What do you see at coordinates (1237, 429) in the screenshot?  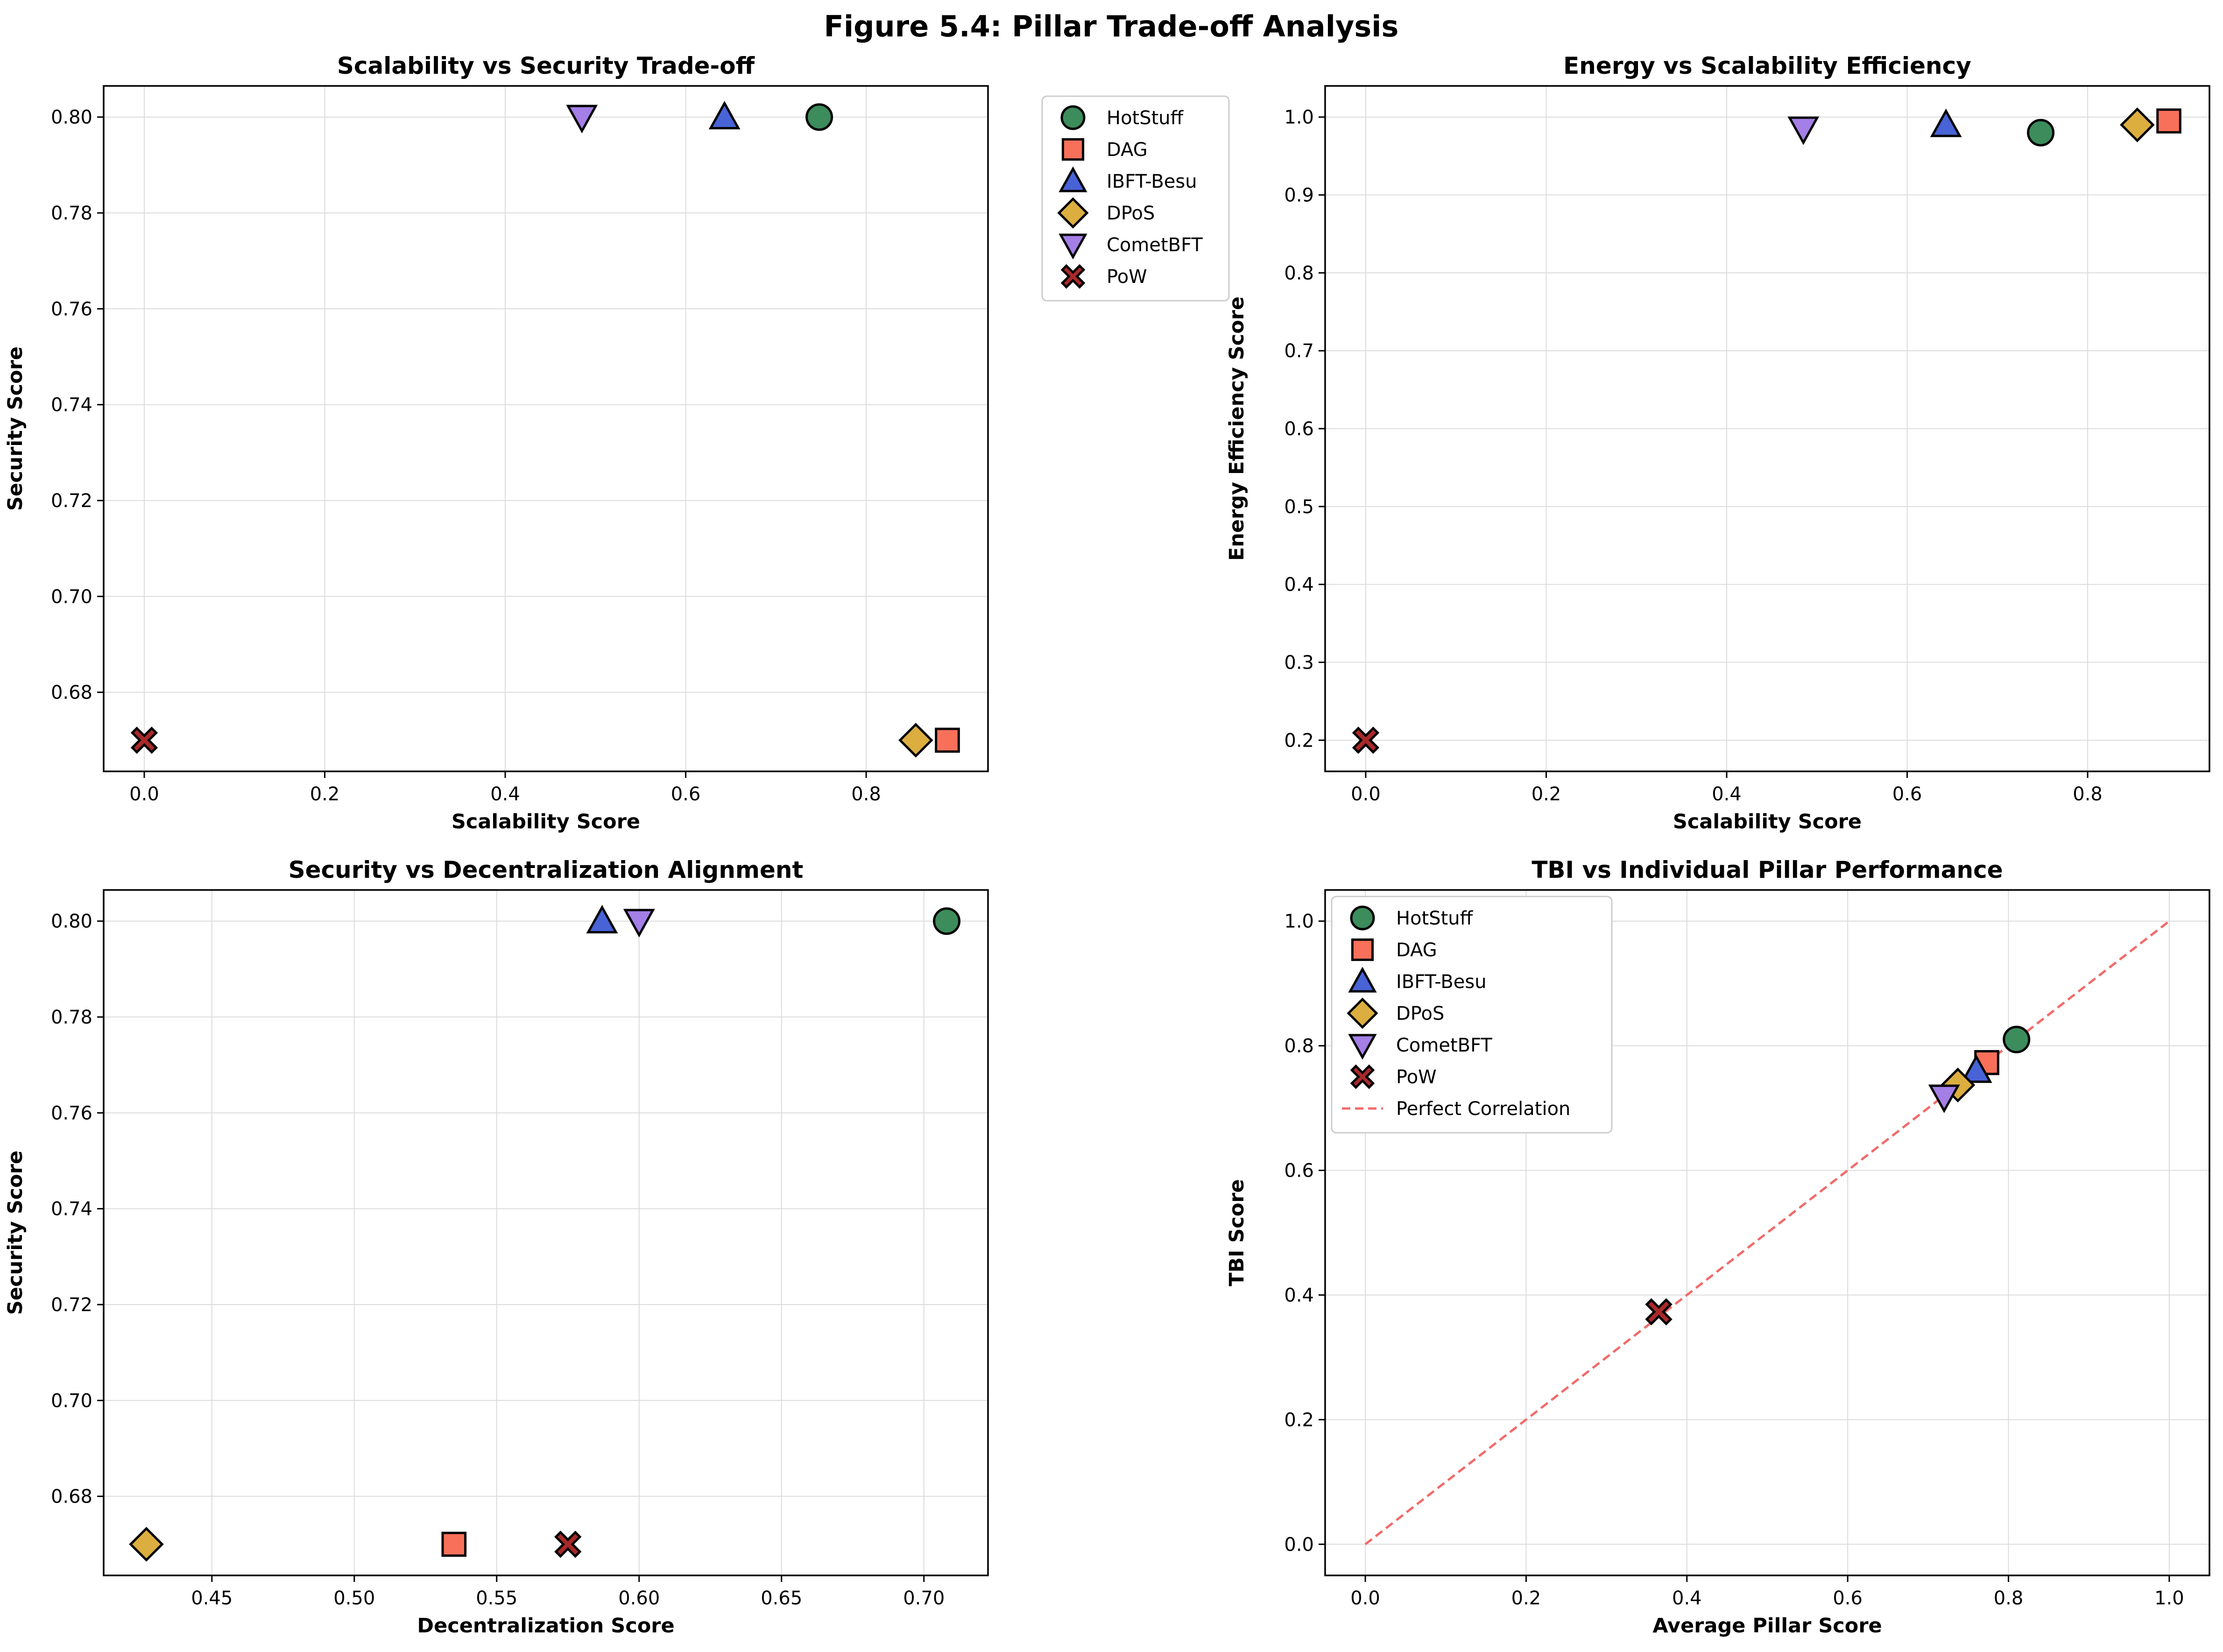 I see `y-axis-label: Energy Efficiency Score` at bounding box center [1237, 429].